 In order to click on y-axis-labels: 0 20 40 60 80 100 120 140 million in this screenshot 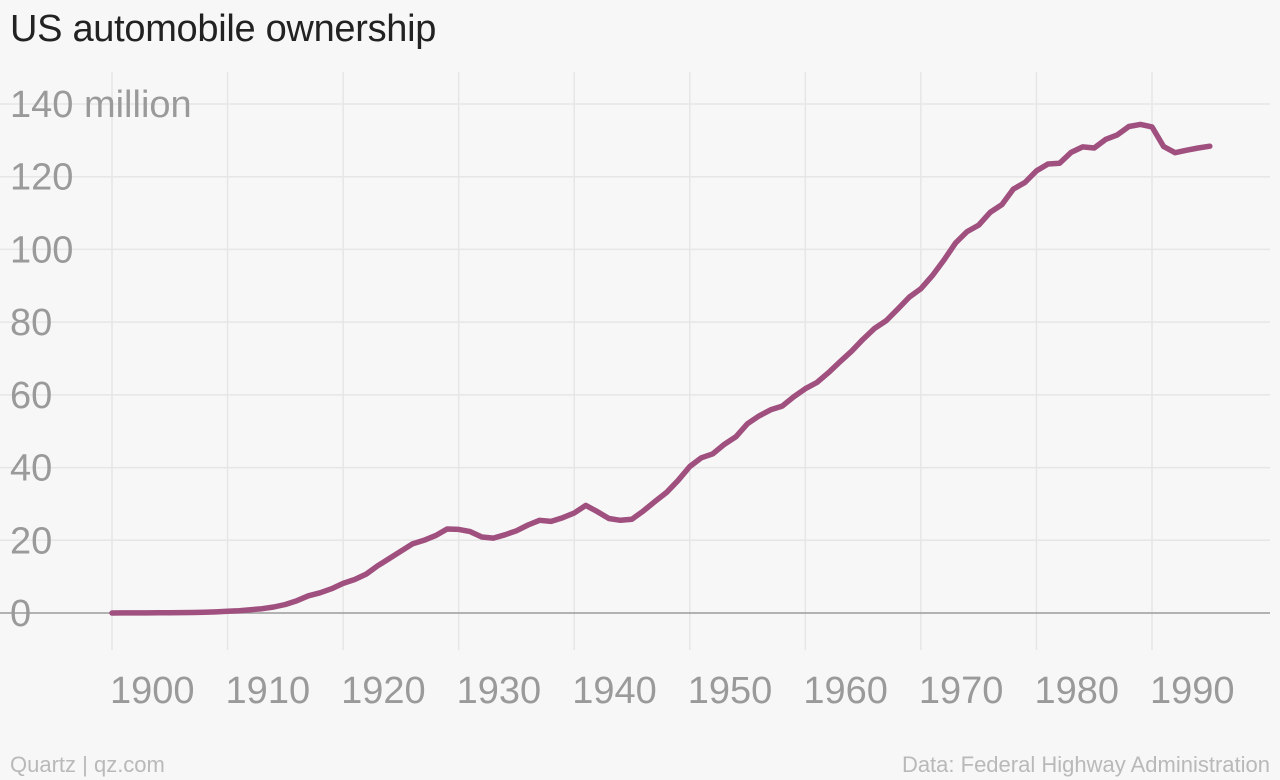, I will do `click(101, 359)`.